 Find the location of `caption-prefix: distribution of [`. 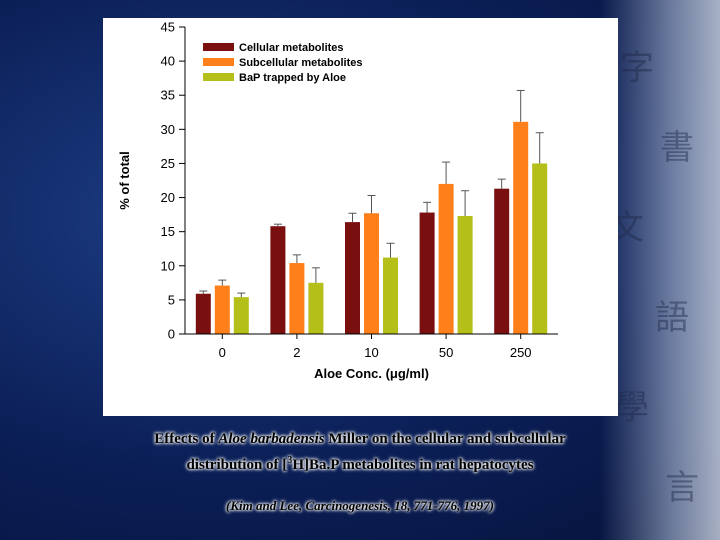

caption-prefix: distribution of [ is located at coordinates (237, 465).